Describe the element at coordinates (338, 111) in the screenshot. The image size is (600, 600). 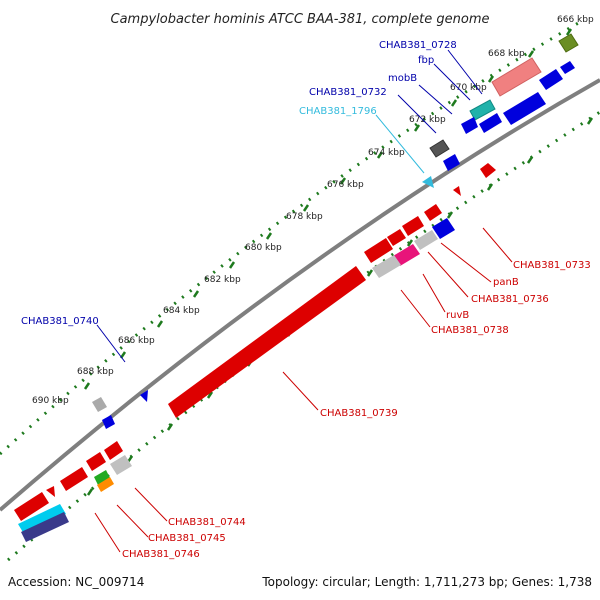
I see `gene-label: CHAB381_1796` at that location.